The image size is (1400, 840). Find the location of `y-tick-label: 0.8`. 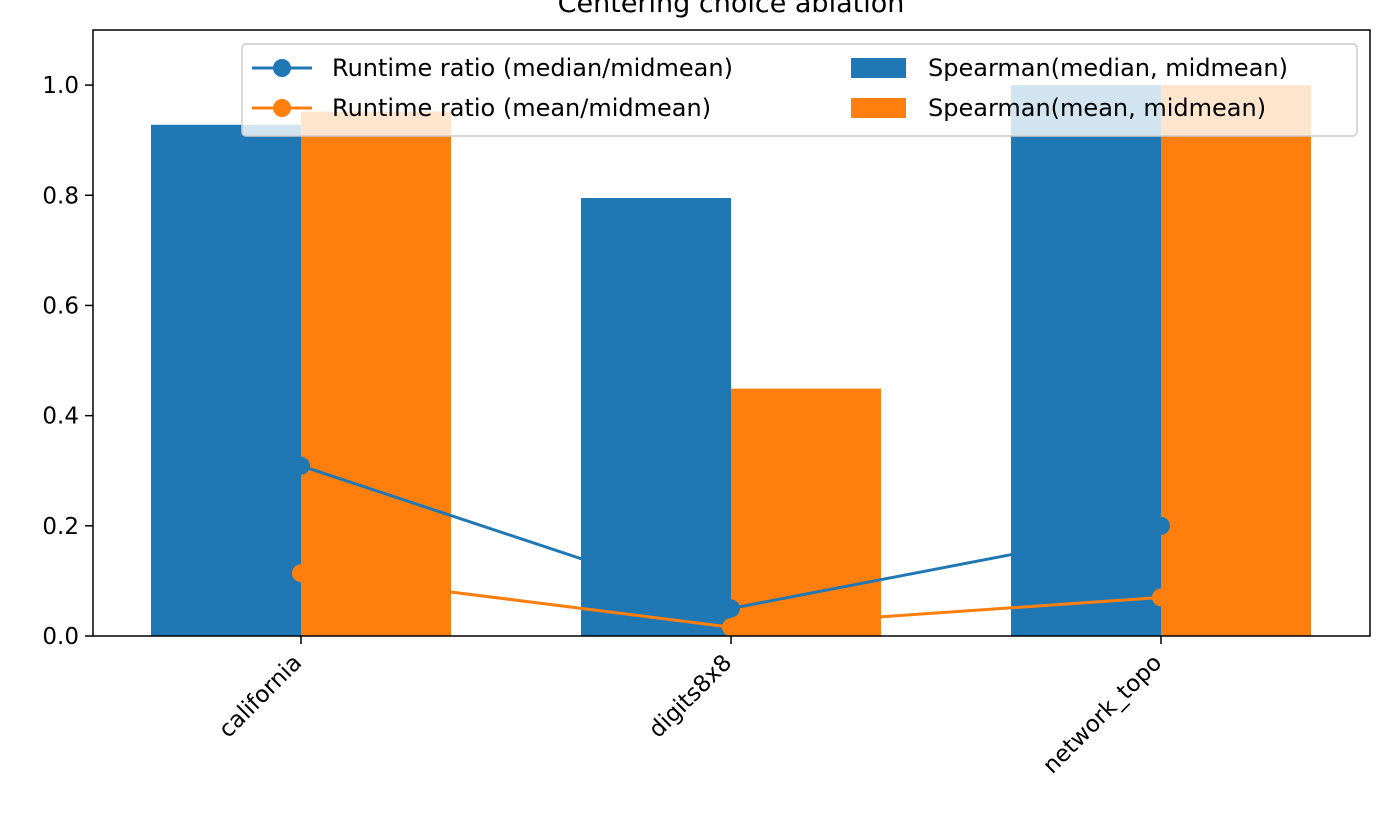

y-tick-label: 0.8 is located at coordinates (60, 196).